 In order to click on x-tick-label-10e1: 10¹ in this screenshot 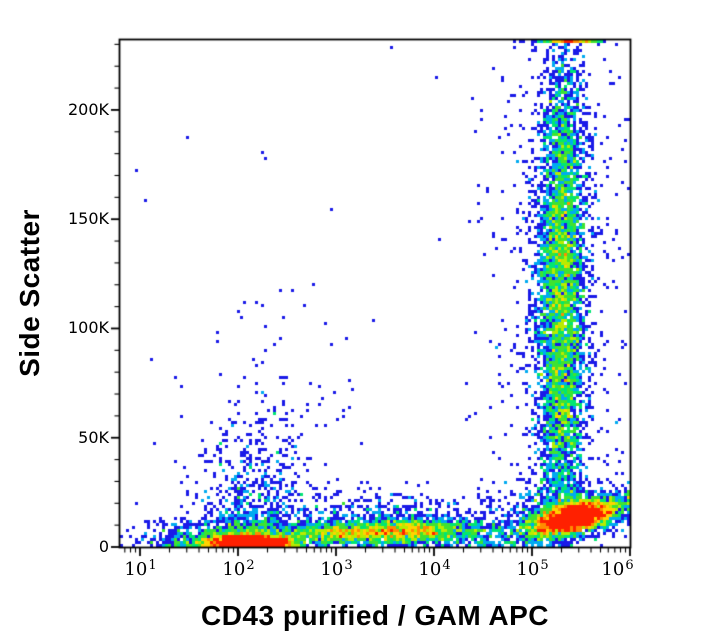, I will do `click(140, 568)`.